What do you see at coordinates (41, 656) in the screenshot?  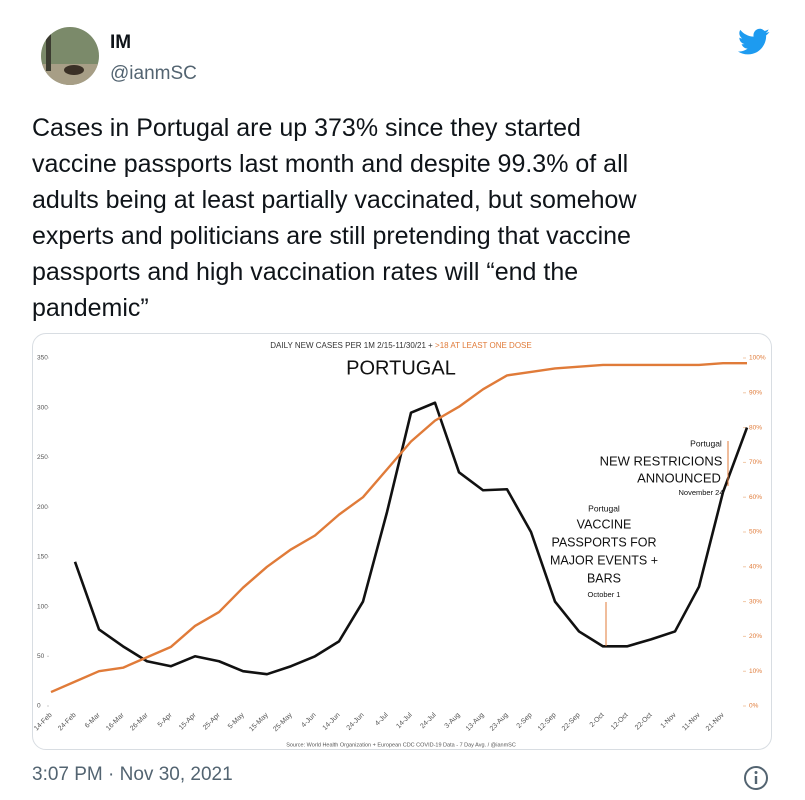 I see `y-tick-label: 50` at bounding box center [41, 656].